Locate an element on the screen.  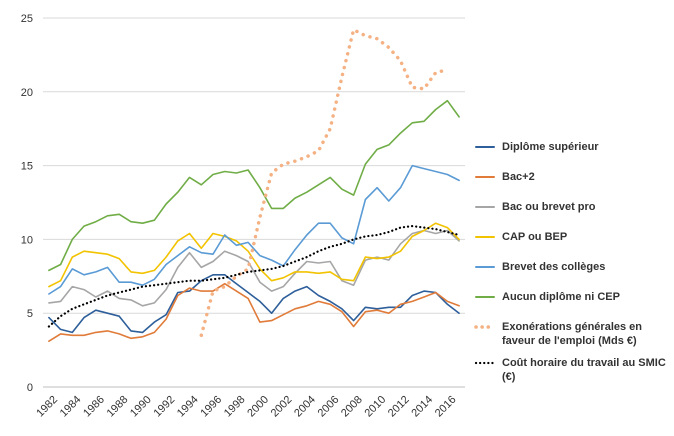
legend-item: Brevet des collèges is located at coordinates (572, 267).